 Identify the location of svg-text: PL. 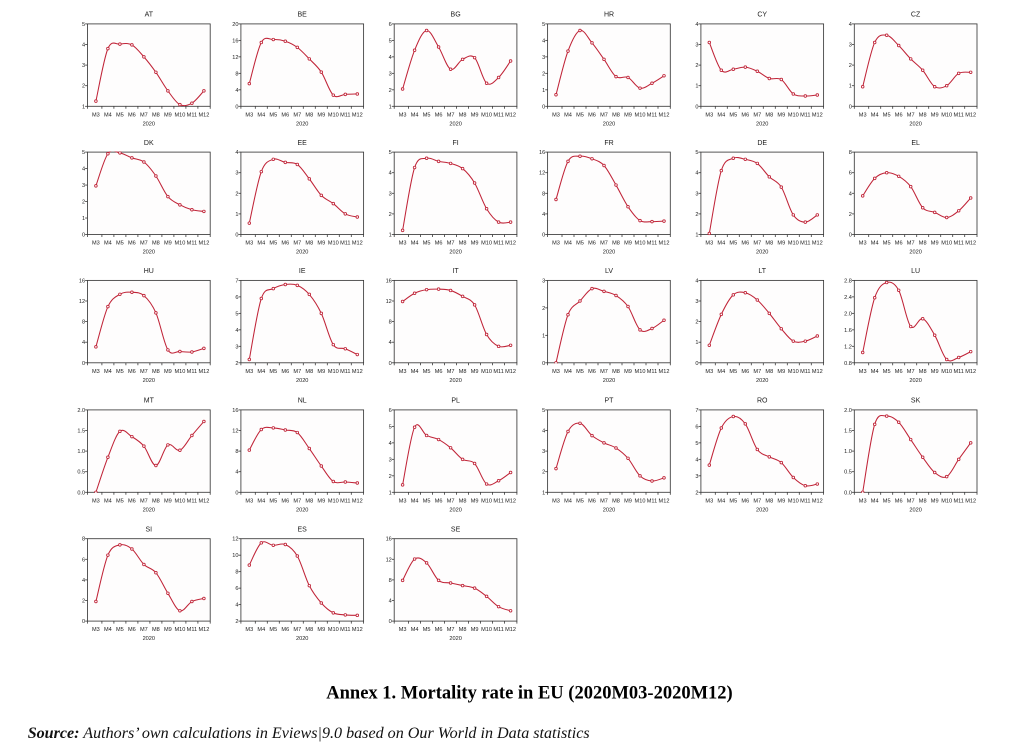
(455, 401).